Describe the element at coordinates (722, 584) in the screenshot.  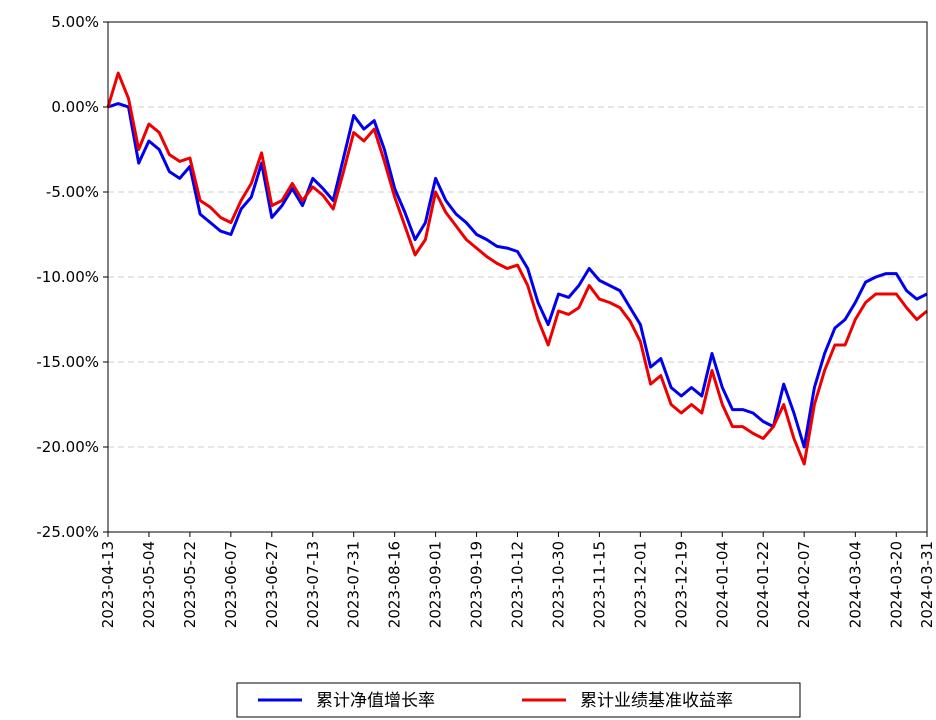
I see `x-tick-label: 2024-01-04` at that location.